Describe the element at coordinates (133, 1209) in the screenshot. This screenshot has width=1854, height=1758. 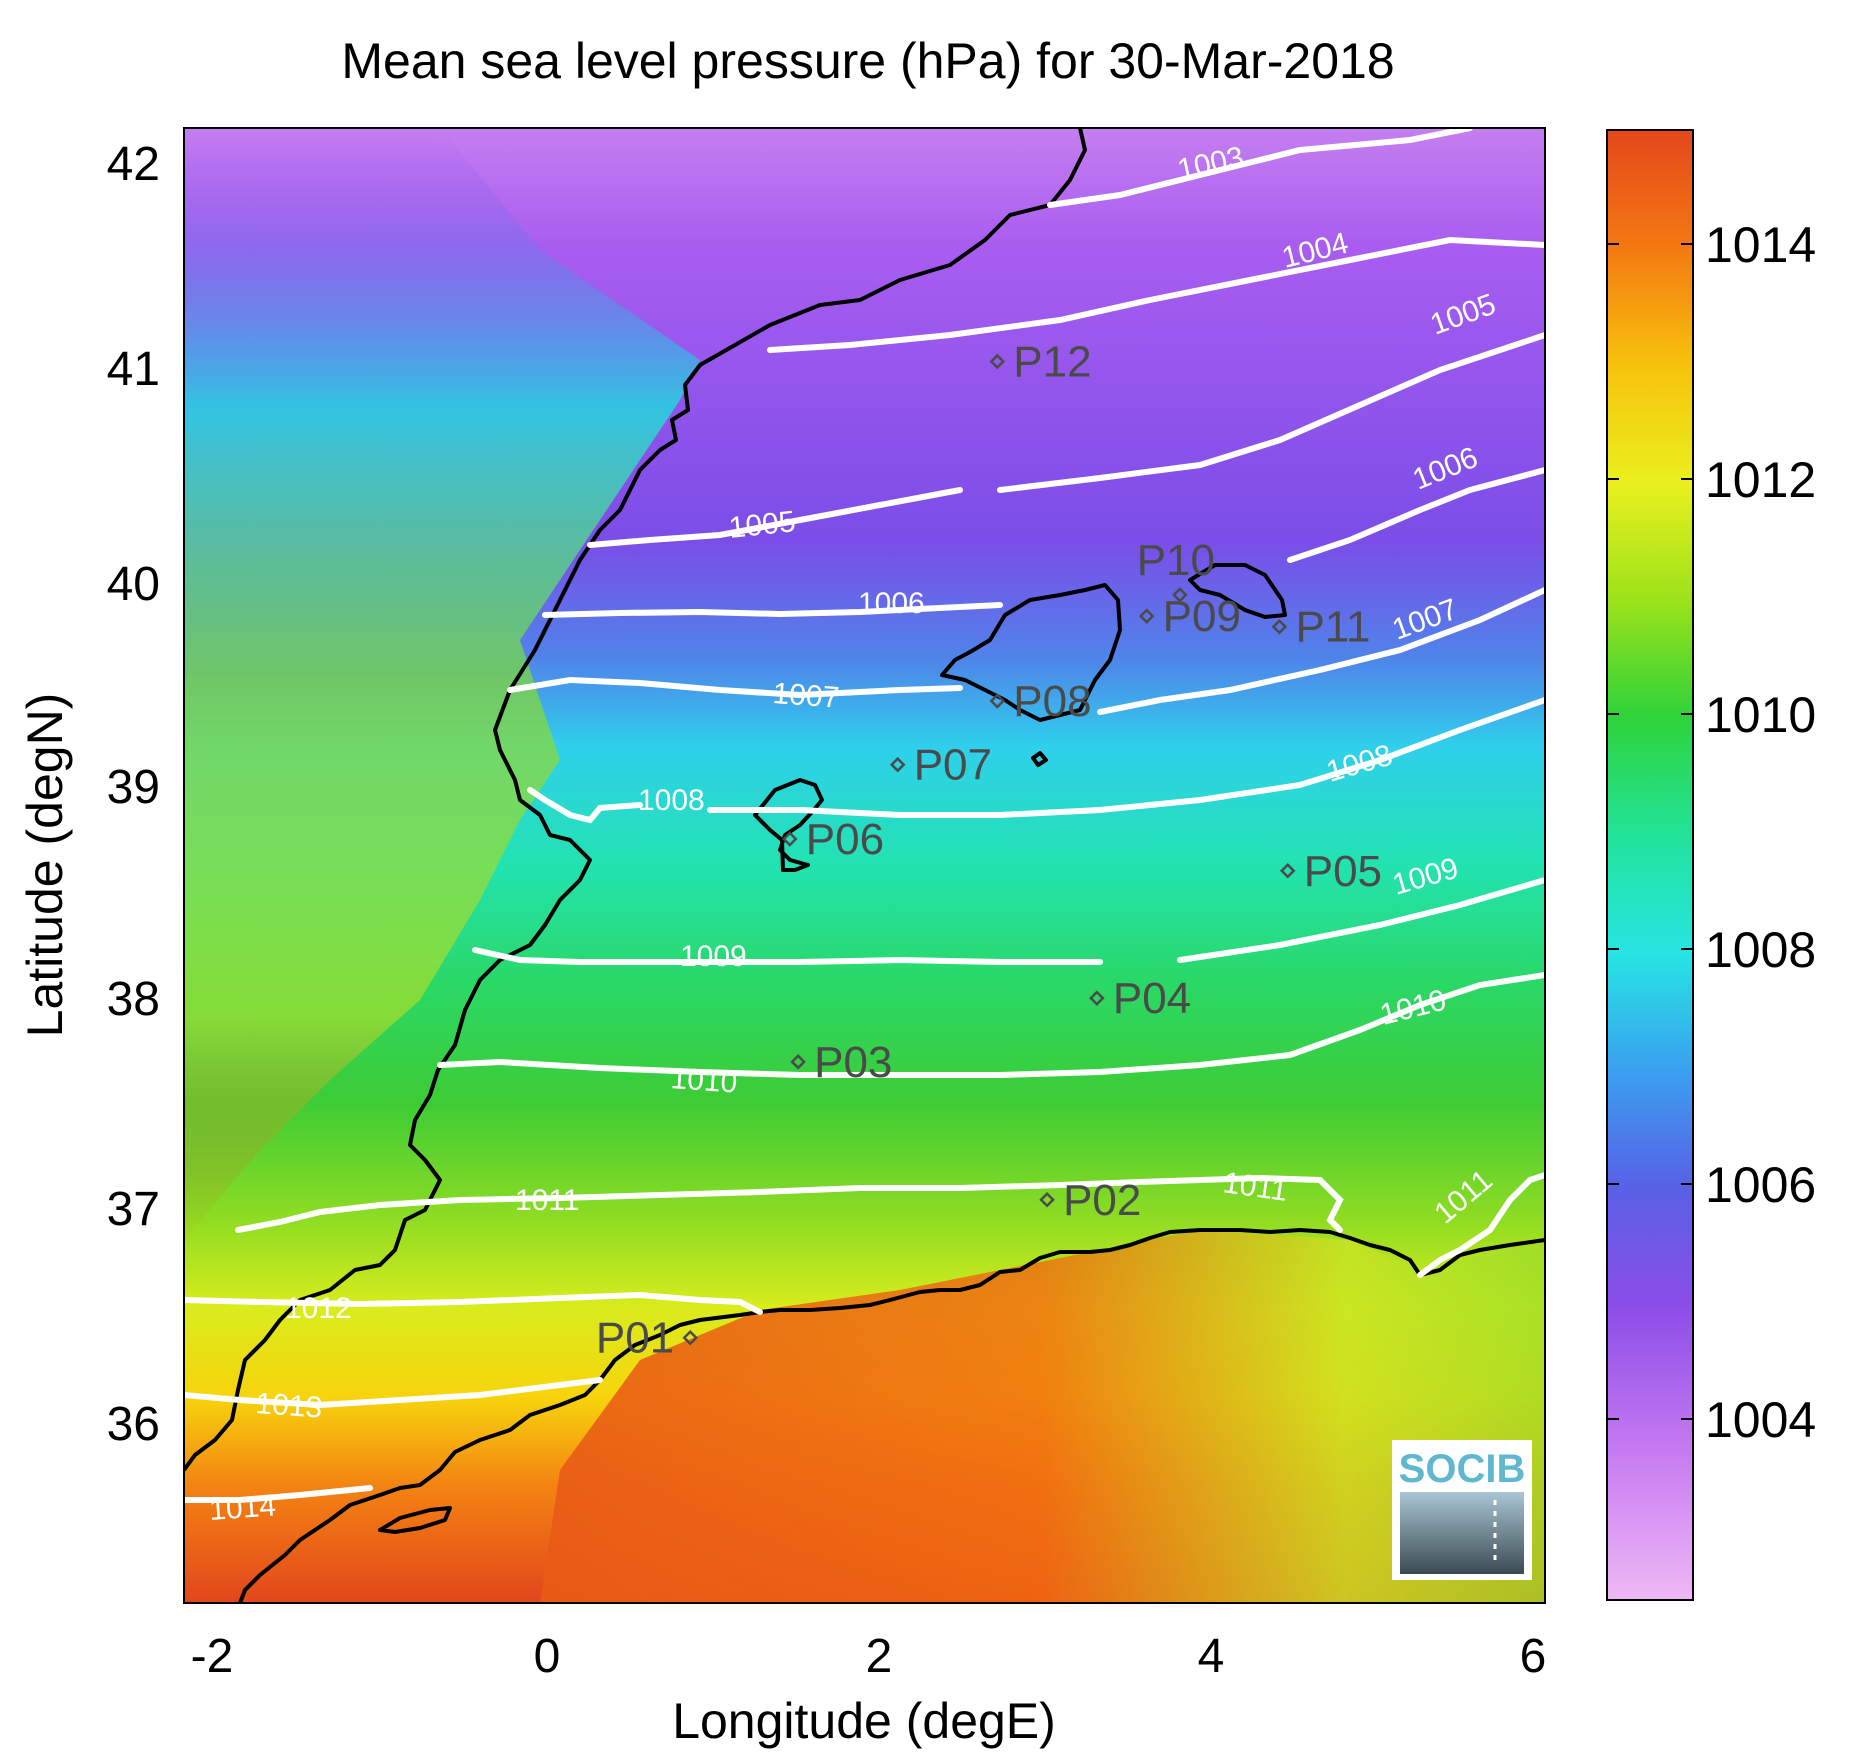
I see `y-tick-label: 37` at that location.